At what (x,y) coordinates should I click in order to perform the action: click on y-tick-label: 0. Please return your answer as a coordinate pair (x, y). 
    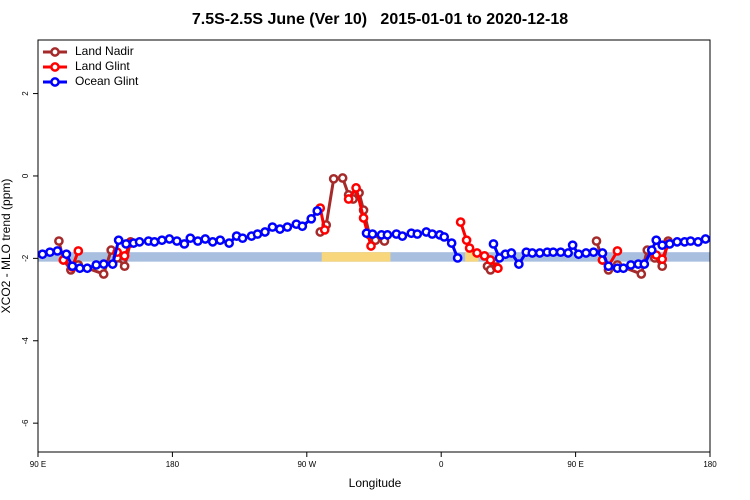
    Looking at the image, I should click on (25, 175).